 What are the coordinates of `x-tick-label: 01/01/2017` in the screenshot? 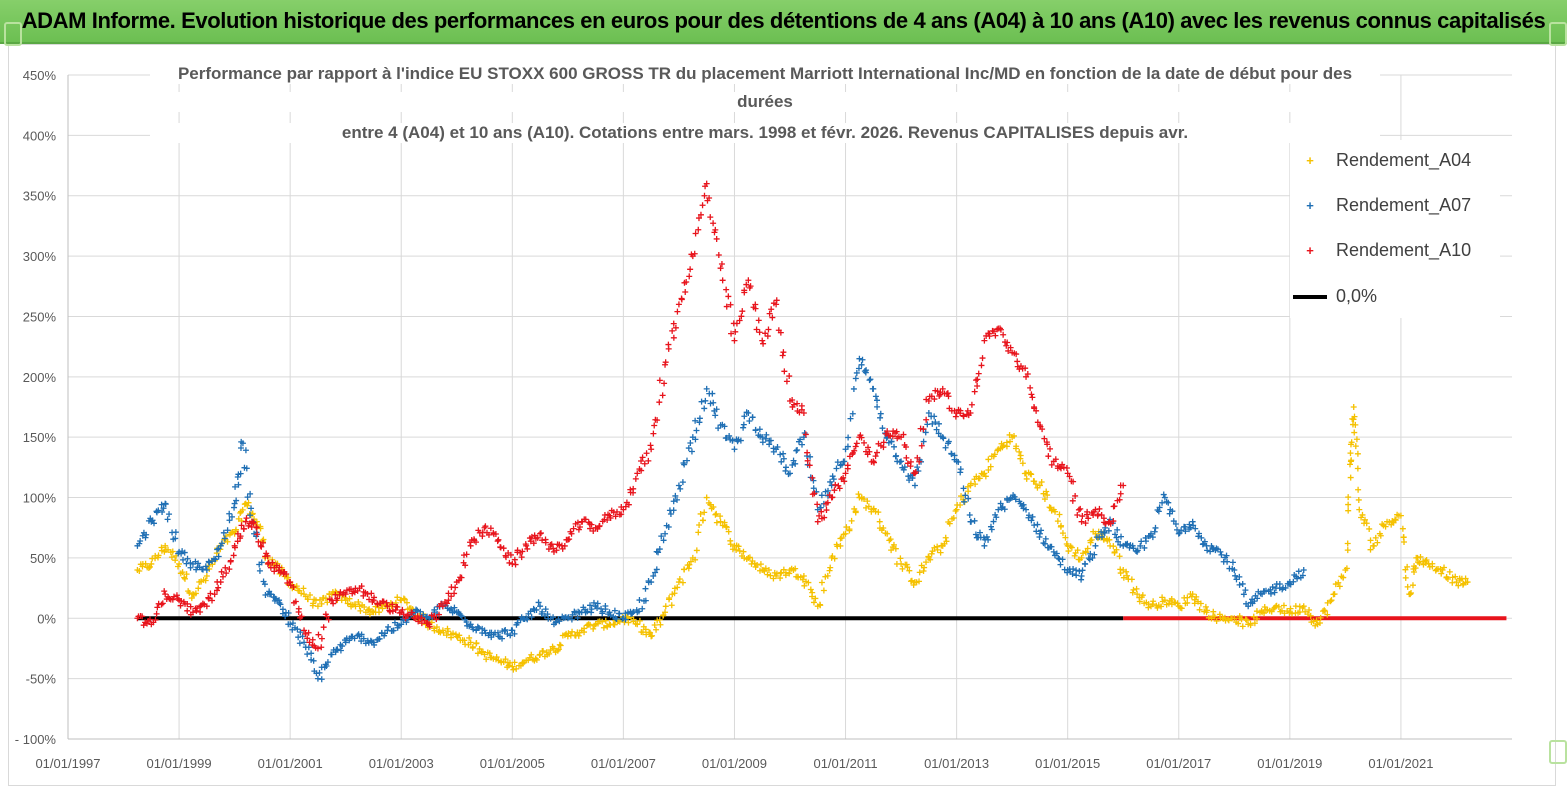 It's located at (1178, 763).